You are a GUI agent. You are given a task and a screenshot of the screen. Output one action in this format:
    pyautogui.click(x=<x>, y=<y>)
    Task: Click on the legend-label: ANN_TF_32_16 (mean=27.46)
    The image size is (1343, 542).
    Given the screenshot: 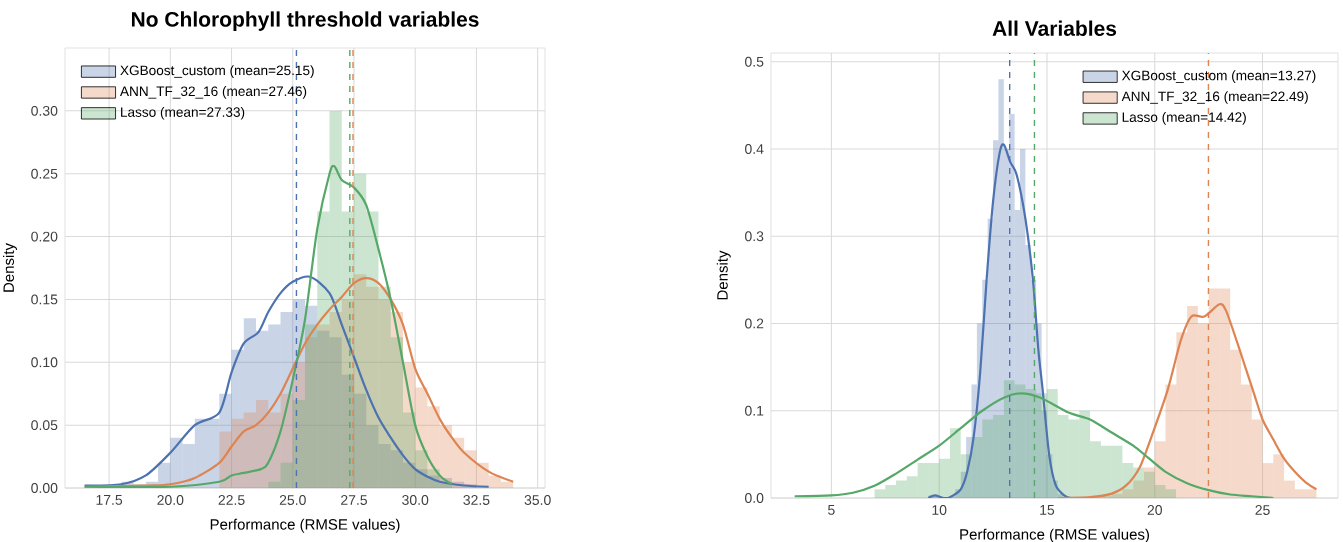 What is the action you would take?
    pyautogui.click(x=213, y=92)
    